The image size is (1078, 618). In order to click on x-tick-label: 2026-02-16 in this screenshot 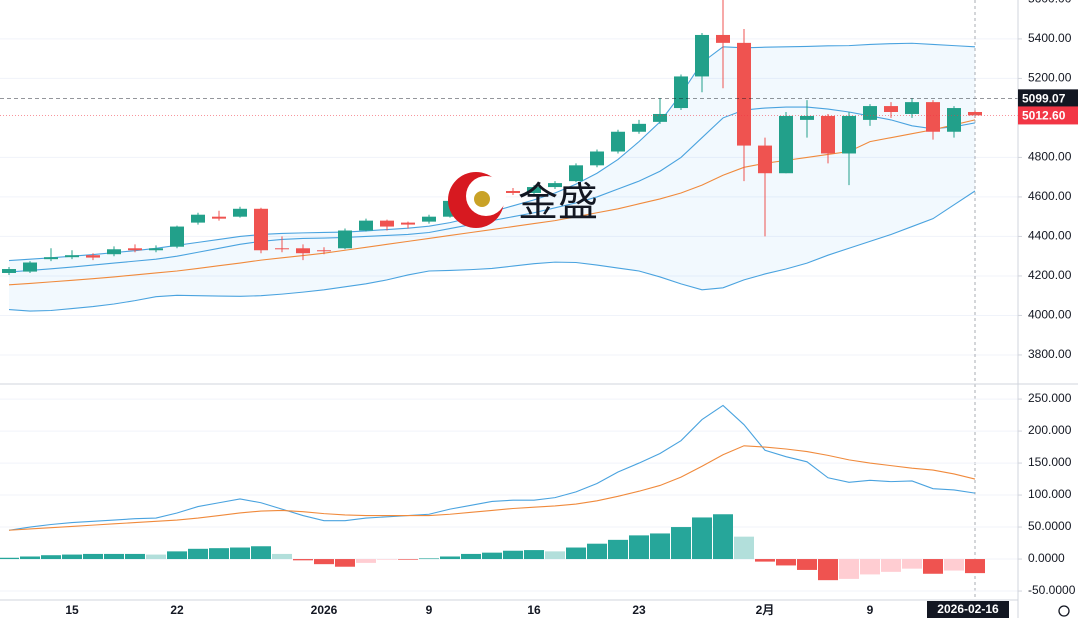, I will do `click(968, 609)`.